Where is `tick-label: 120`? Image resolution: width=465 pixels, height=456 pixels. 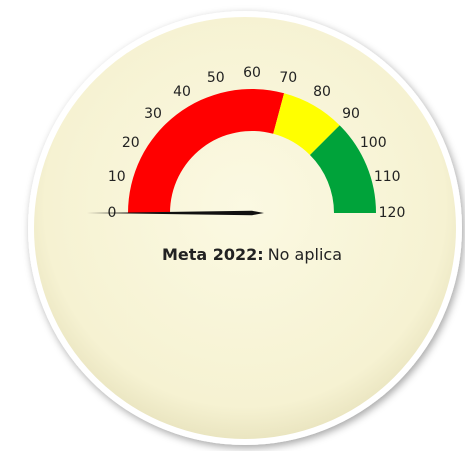 tick-label: 120 is located at coordinates (392, 213).